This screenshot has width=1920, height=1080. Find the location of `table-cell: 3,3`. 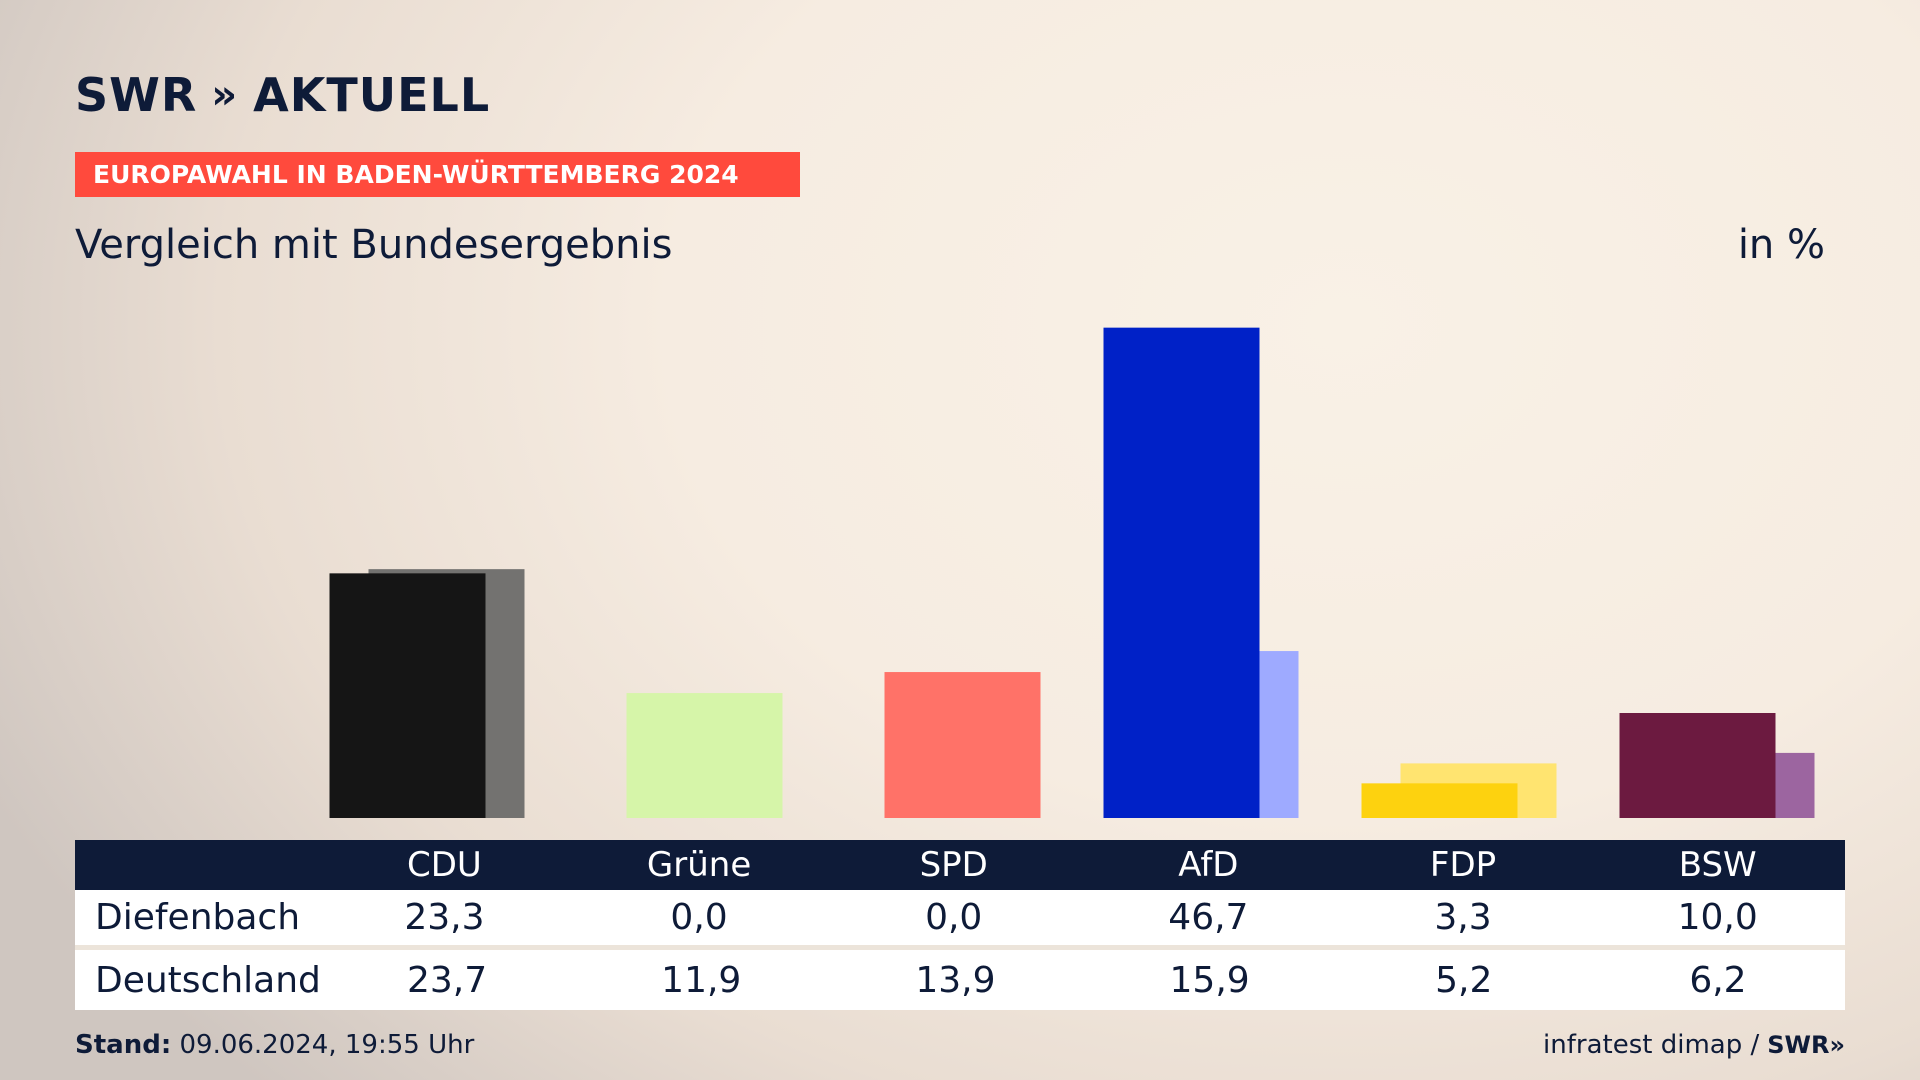

table-cell: 3,3 is located at coordinates (1463, 917).